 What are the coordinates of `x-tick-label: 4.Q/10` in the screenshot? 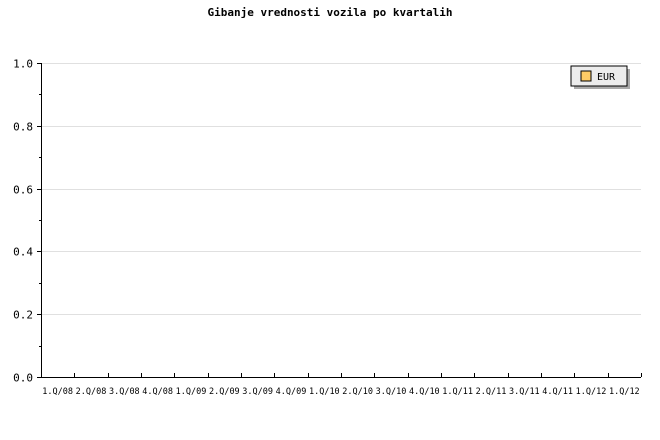 It's located at (424, 392).